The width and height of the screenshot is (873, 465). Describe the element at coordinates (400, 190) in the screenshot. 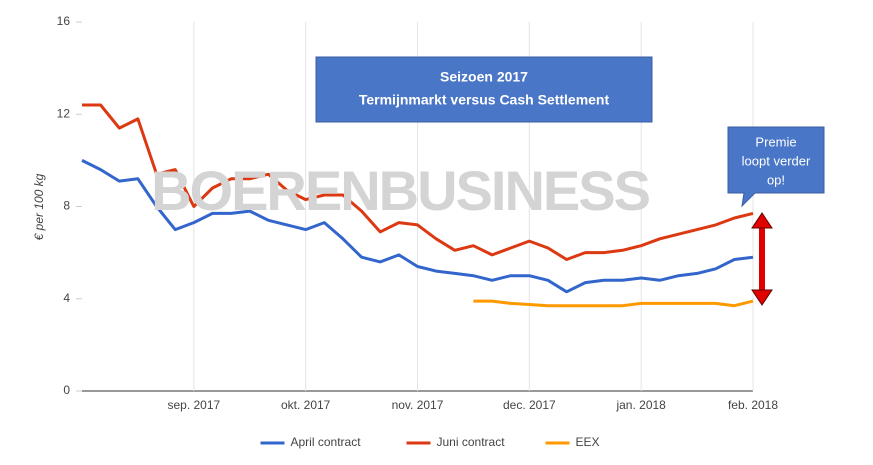

I see `watermark: BOERENBUSINESS` at that location.